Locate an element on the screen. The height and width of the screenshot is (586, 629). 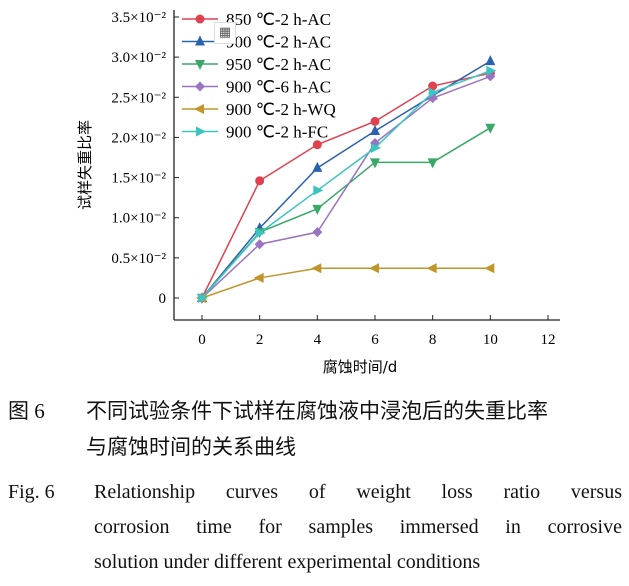
y-tick-label: 3.5×10⁻² is located at coordinates (138, 18).